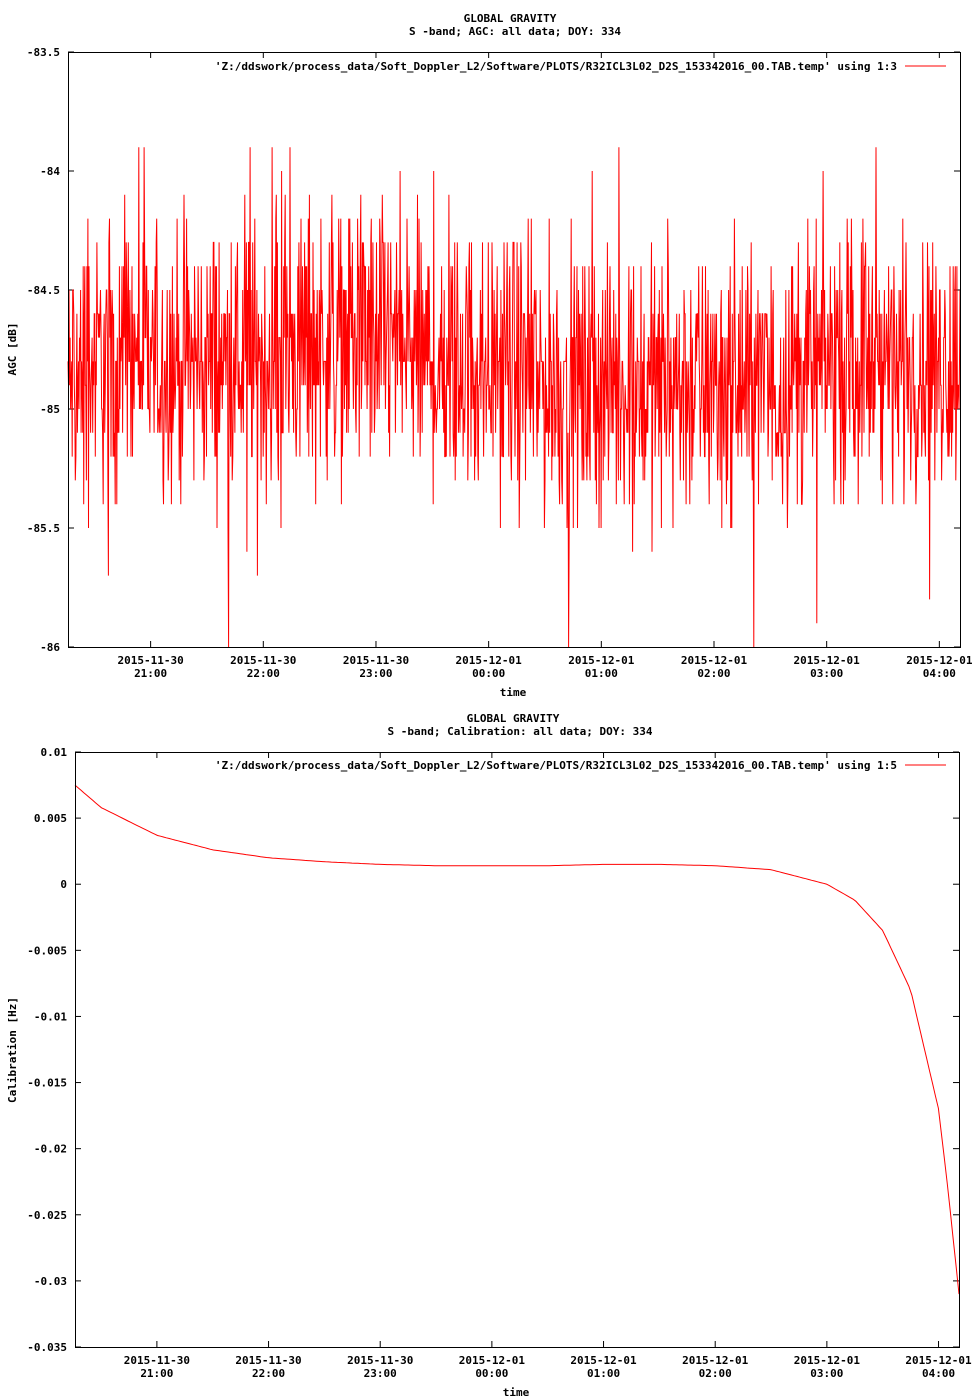 This screenshot has height=1400, width=980. Describe the element at coordinates (520, 731) in the screenshot. I see `chart-subtitle: S -band; Calibration: all data; DOY: 334` at that location.